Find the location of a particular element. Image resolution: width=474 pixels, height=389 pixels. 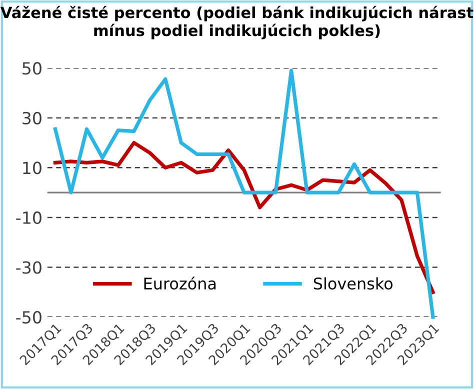

legend-label: Slovensko is located at coordinates (353, 283).